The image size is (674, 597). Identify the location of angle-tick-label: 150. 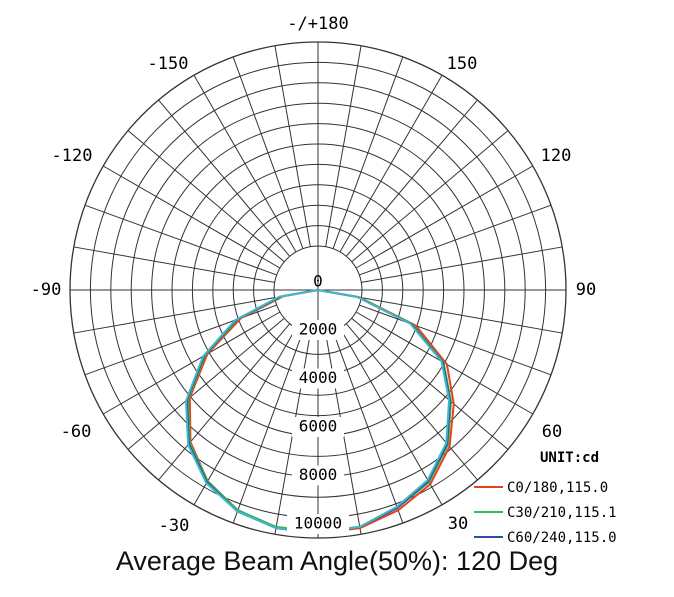
(462, 64).